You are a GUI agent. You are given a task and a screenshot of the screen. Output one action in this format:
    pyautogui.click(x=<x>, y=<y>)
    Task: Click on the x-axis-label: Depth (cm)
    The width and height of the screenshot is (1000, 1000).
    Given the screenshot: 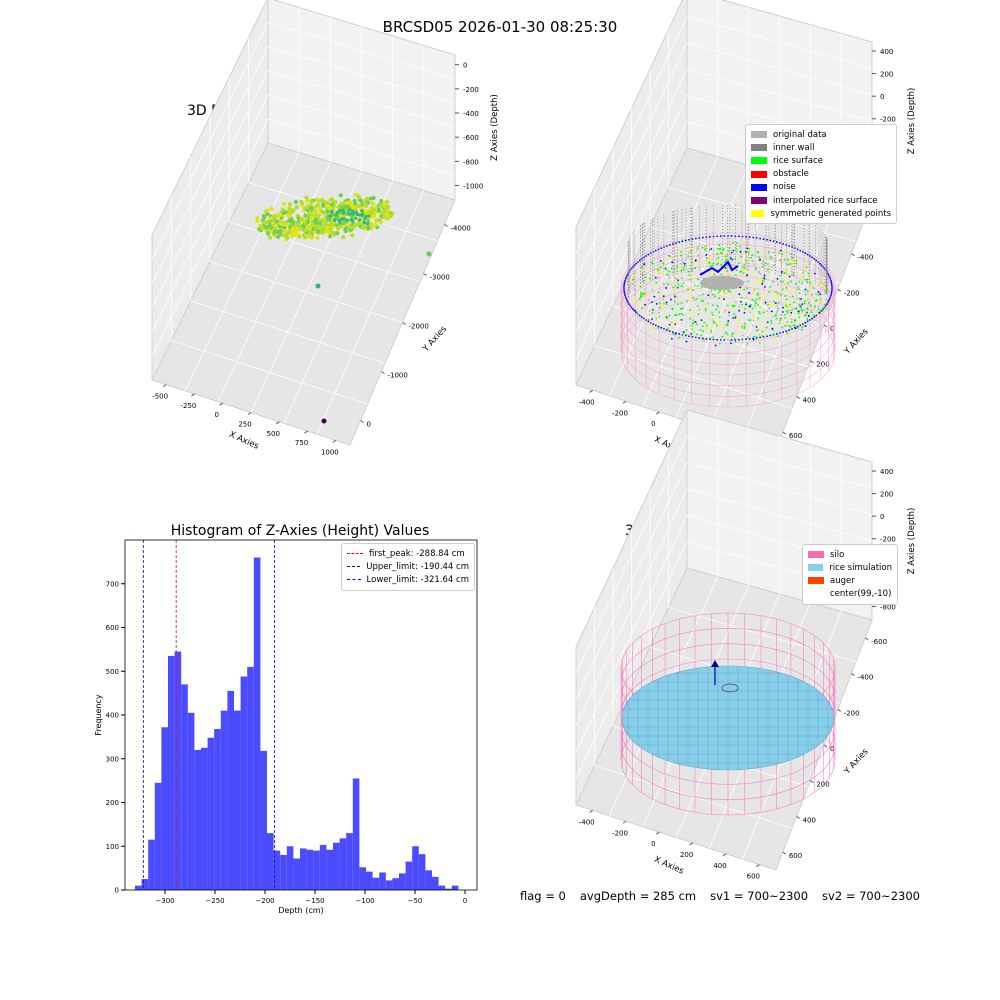 What is the action you would take?
    pyautogui.click(x=300, y=910)
    